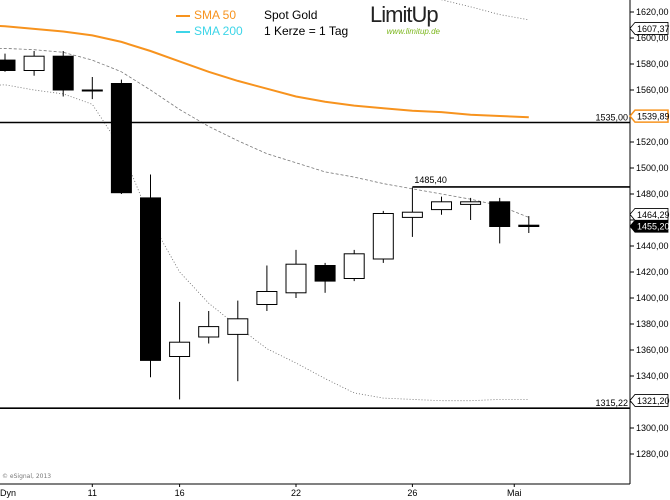 The width and height of the screenshot is (670, 500). I want to click on legend-sma50-swatch, so click(183, 15).